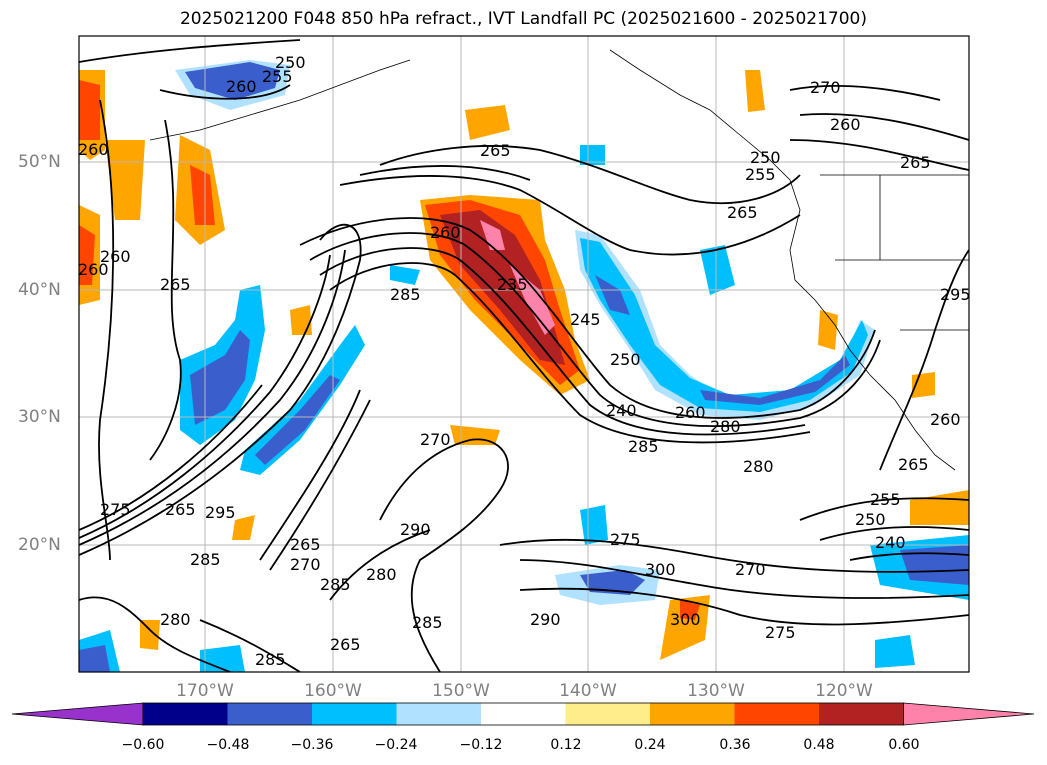 The width and height of the screenshot is (1047, 765). I want to click on colorbar-tick-label: −0.12, so click(481, 745).